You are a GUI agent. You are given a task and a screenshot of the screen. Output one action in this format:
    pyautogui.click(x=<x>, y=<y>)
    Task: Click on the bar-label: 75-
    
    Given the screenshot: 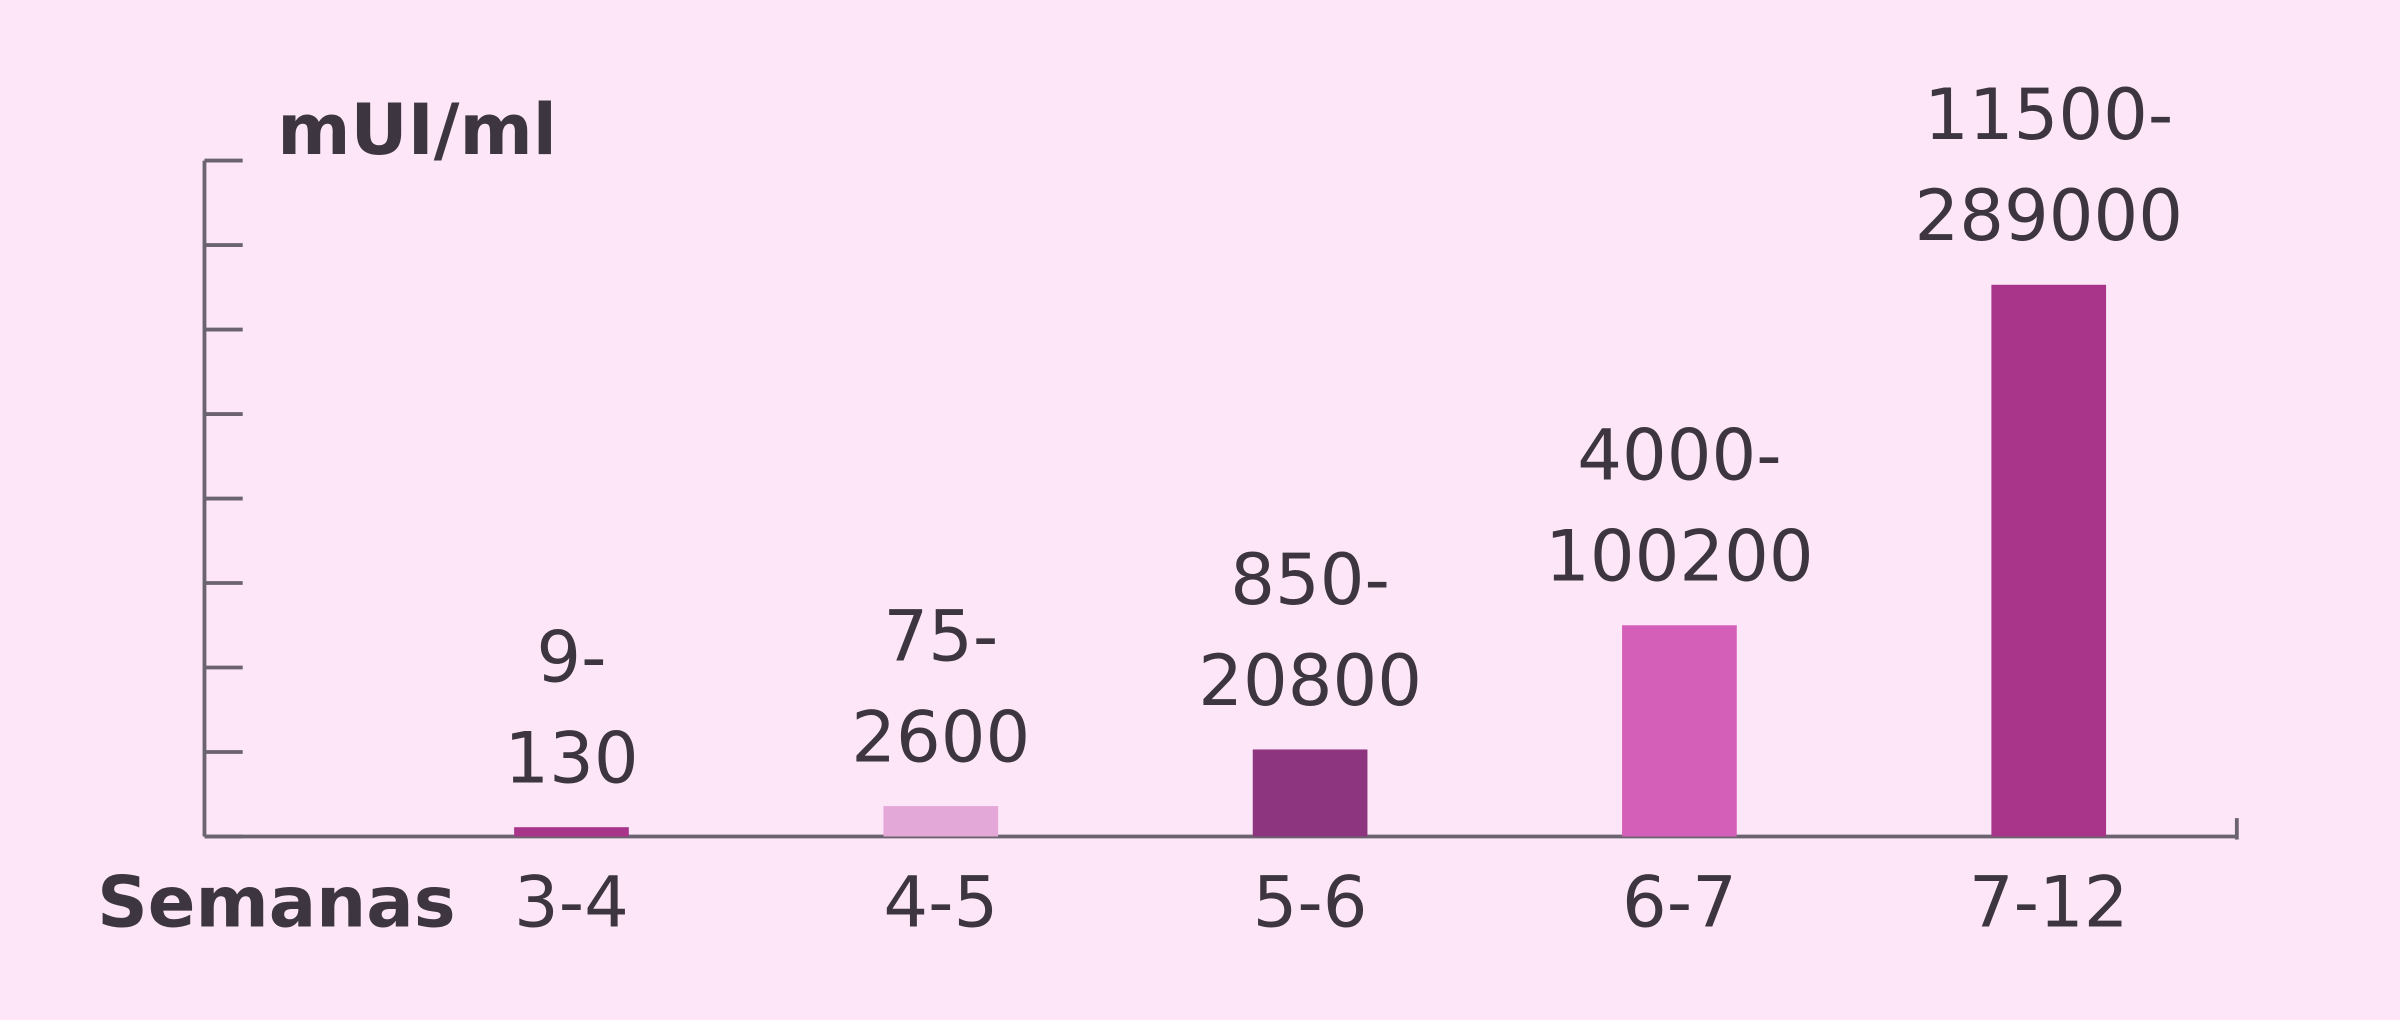 What is the action you would take?
    pyautogui.click(x=940, y=636)
    